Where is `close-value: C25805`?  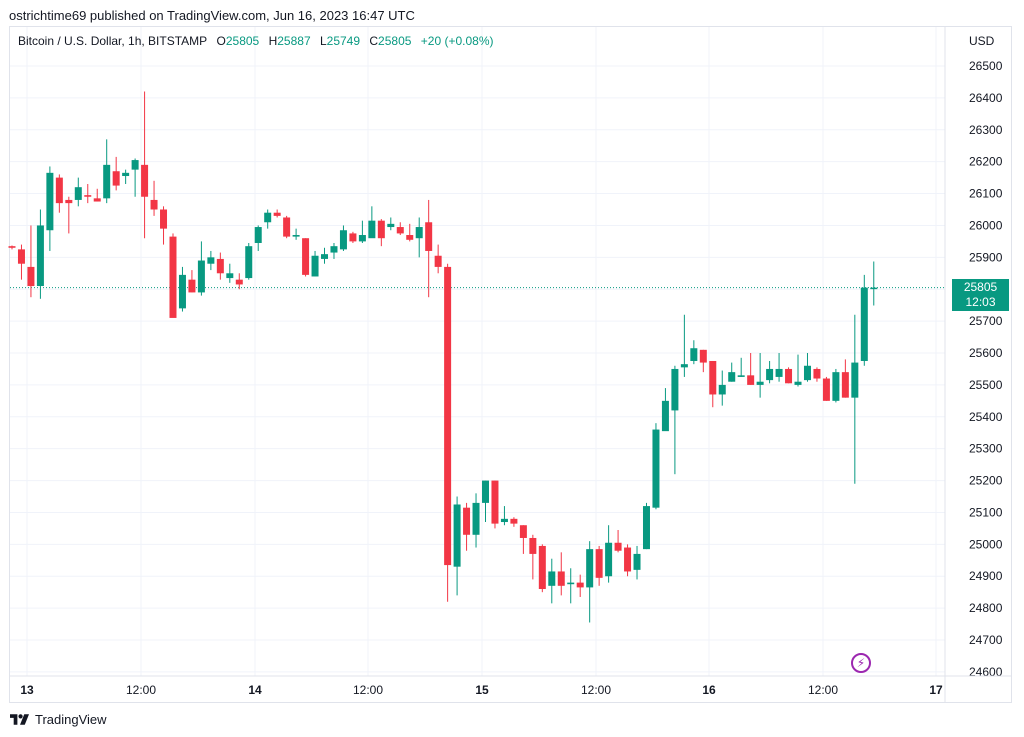 close-value: C25805 is located at coordinates (390, 41).